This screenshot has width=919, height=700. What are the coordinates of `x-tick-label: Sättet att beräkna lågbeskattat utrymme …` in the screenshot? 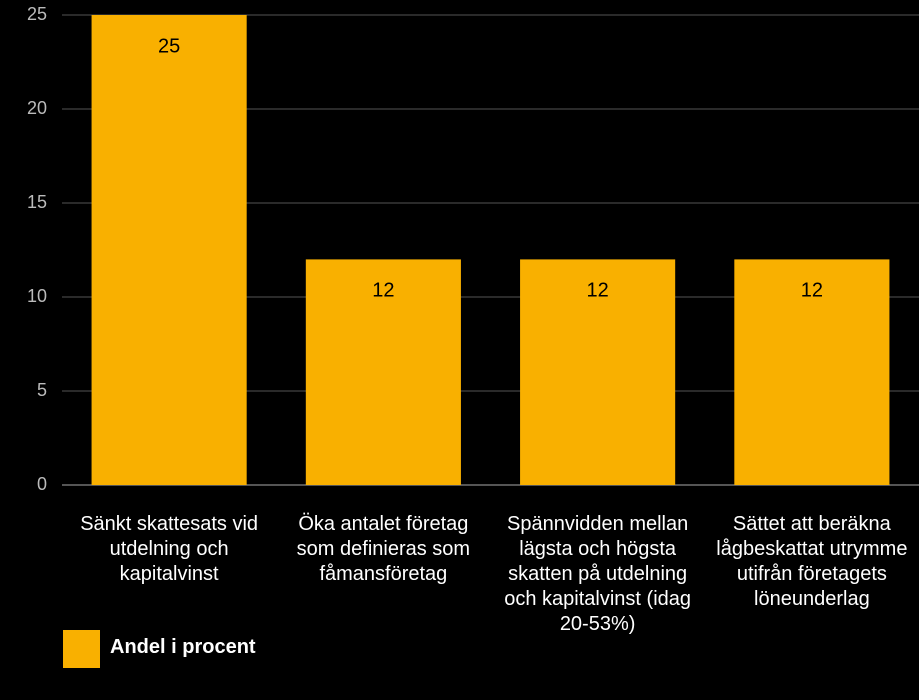 It's located at (812, 561).